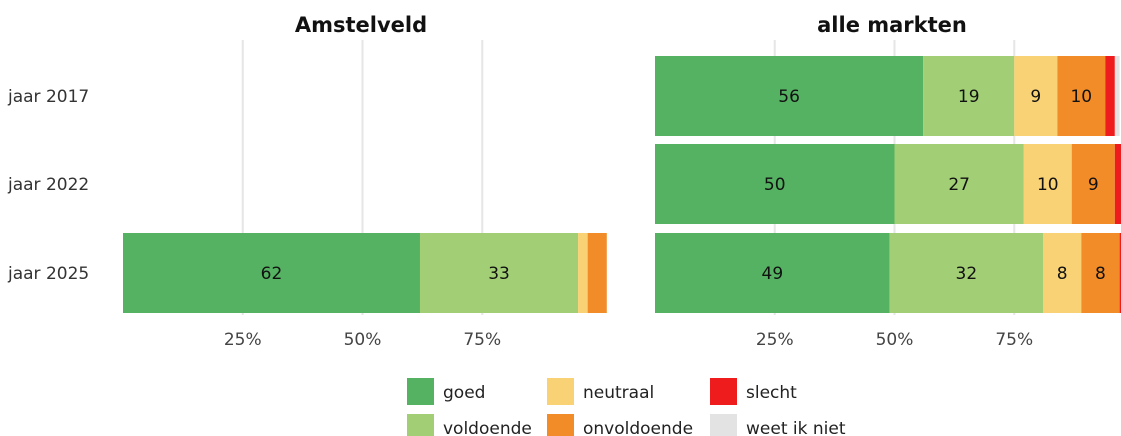 This screenshot has width=1121, height=436. Describe the element at coordinates (1117, 184) in the screenshot. I see `bar-slecht-jaar-2022` at that location.